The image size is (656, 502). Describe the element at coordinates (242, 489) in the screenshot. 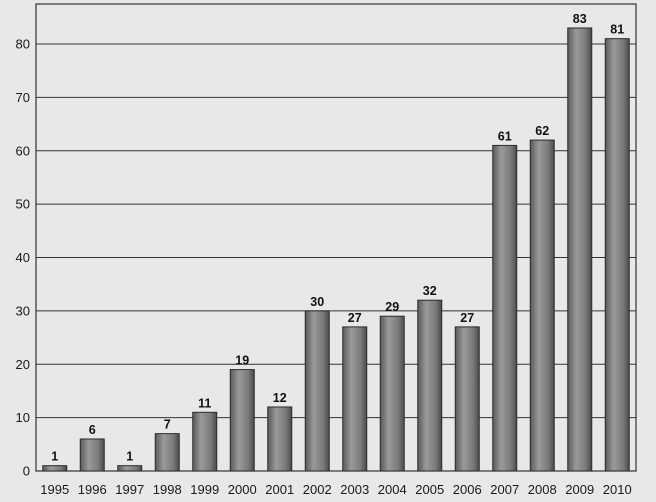

I see `x-tick-label: 2000` at that location.